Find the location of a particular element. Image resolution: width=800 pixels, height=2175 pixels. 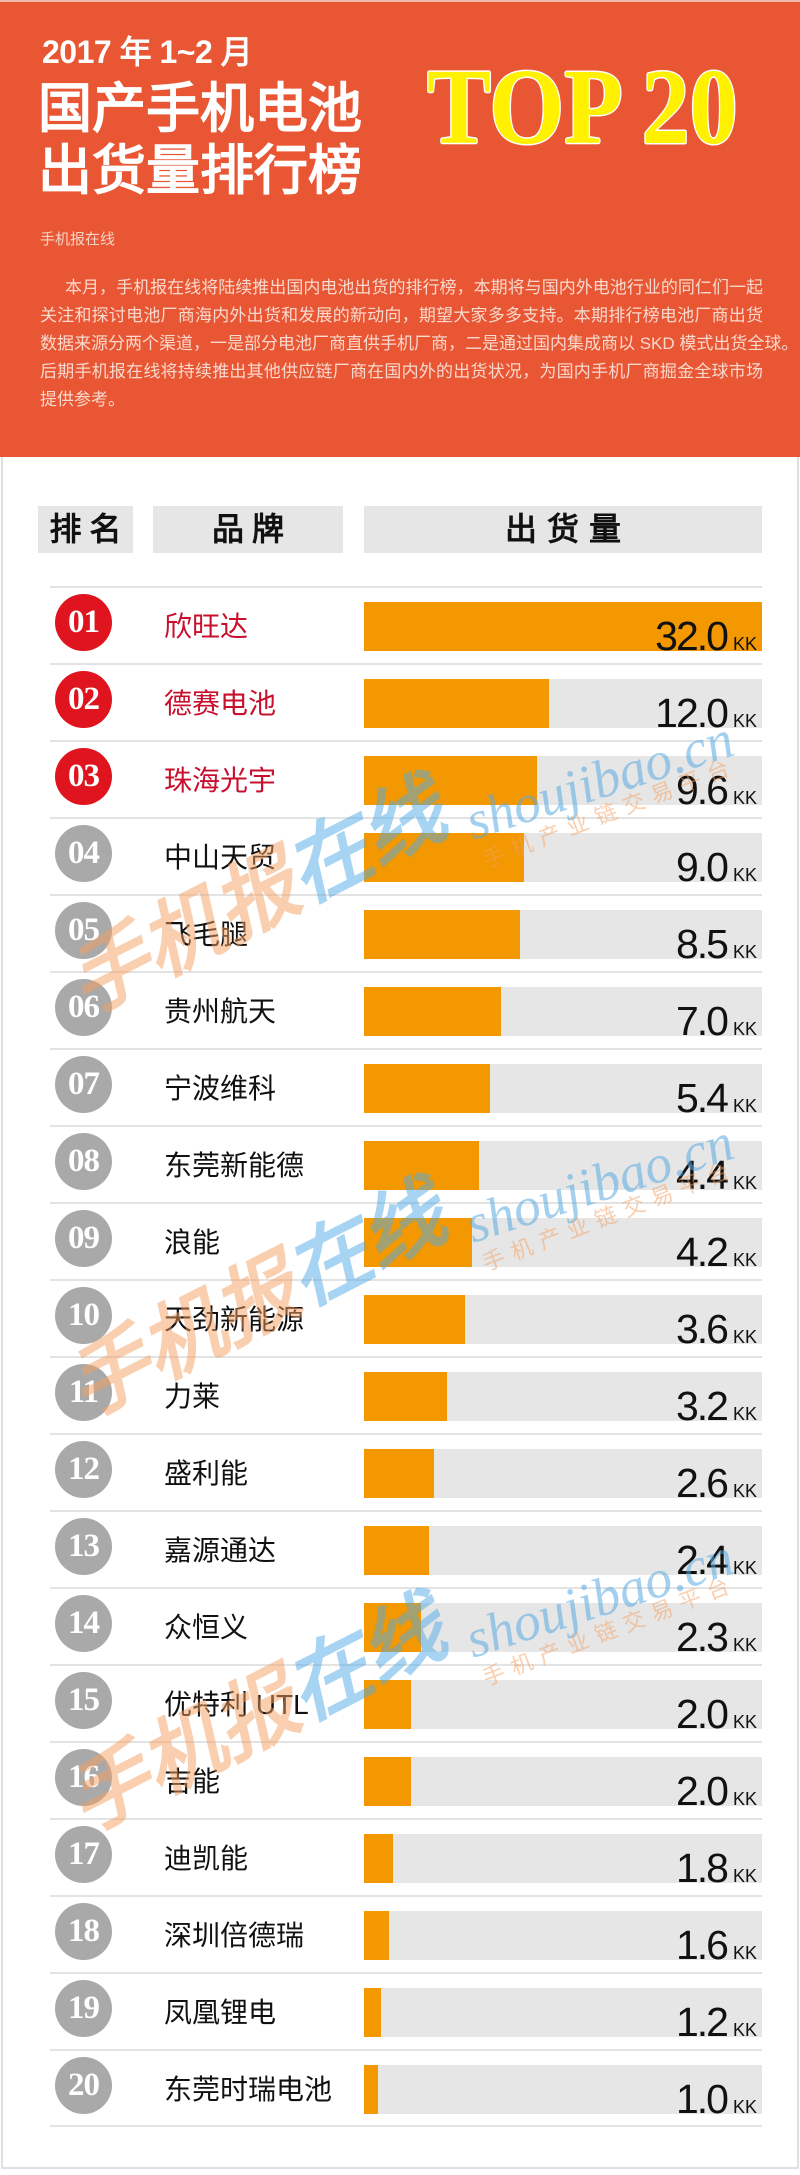

rank-badge: 10 is located at coordinates (83, 1315).